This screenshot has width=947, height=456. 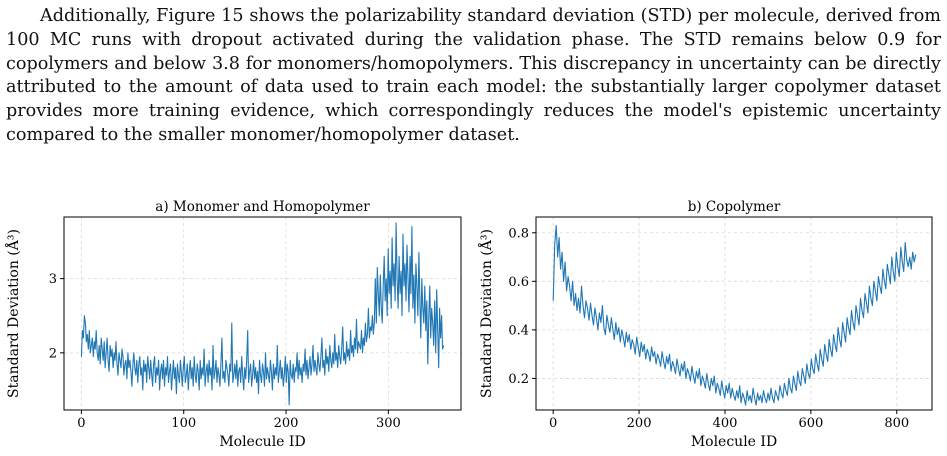 I want to click on panel-a-ytick-label: 2, so click(x=53, y=353).